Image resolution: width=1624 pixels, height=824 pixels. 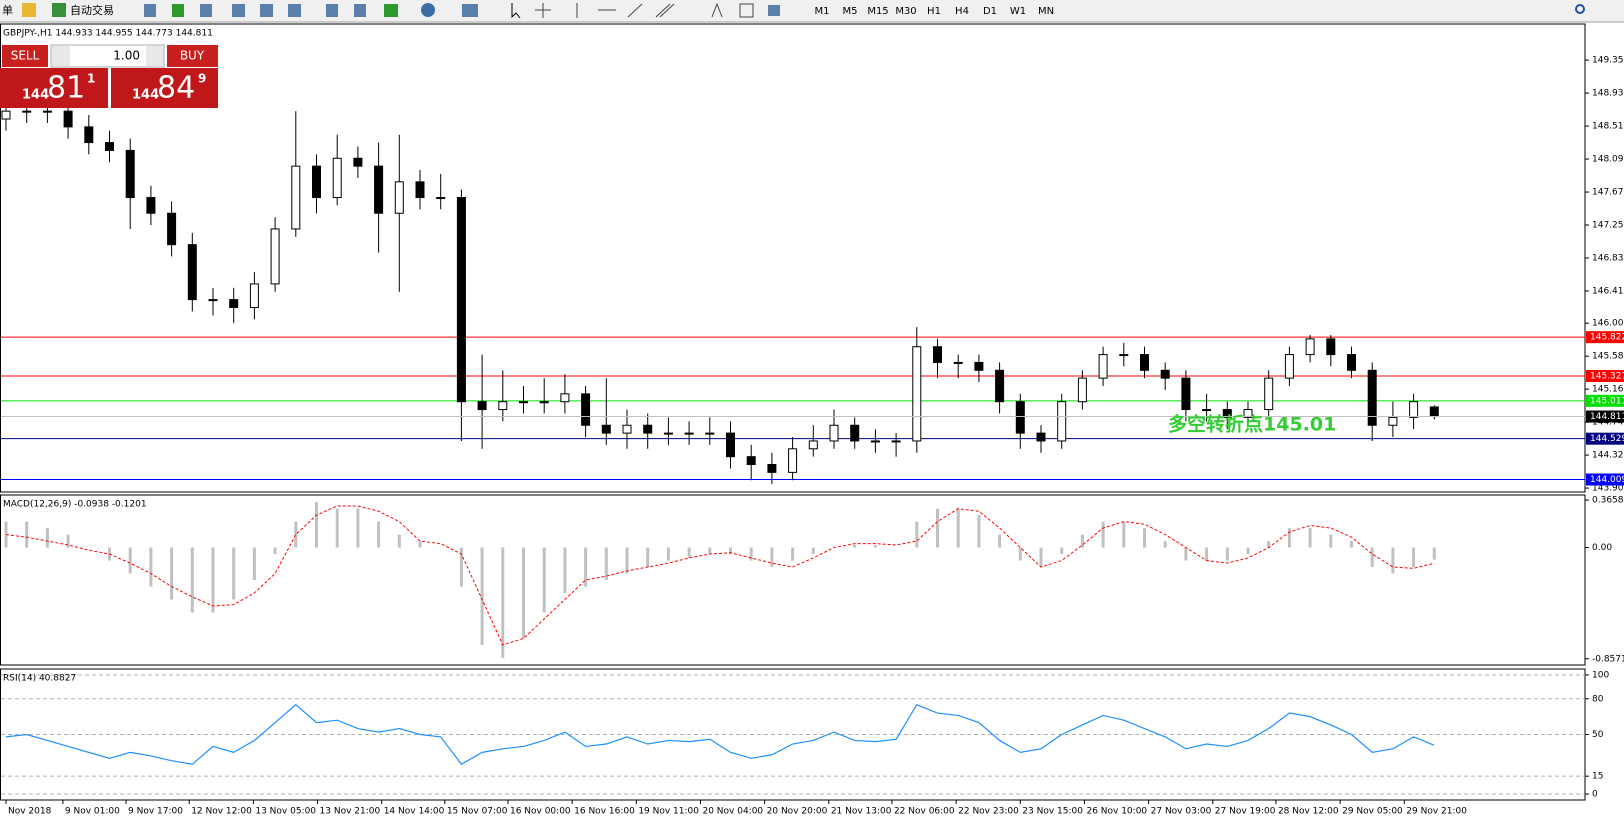 What do you see at coordinates (1595, 795) in the screenshot?
I see `y-tick-label: 0` at bounding box center [1595, 795].